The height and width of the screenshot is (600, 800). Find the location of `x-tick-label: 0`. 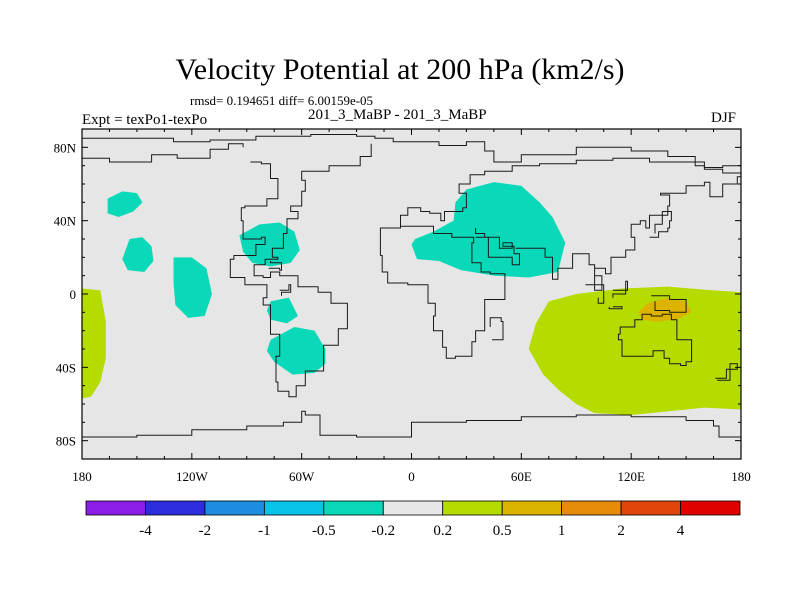

x-tick-label: 0 is located at coordinates (411, 476).